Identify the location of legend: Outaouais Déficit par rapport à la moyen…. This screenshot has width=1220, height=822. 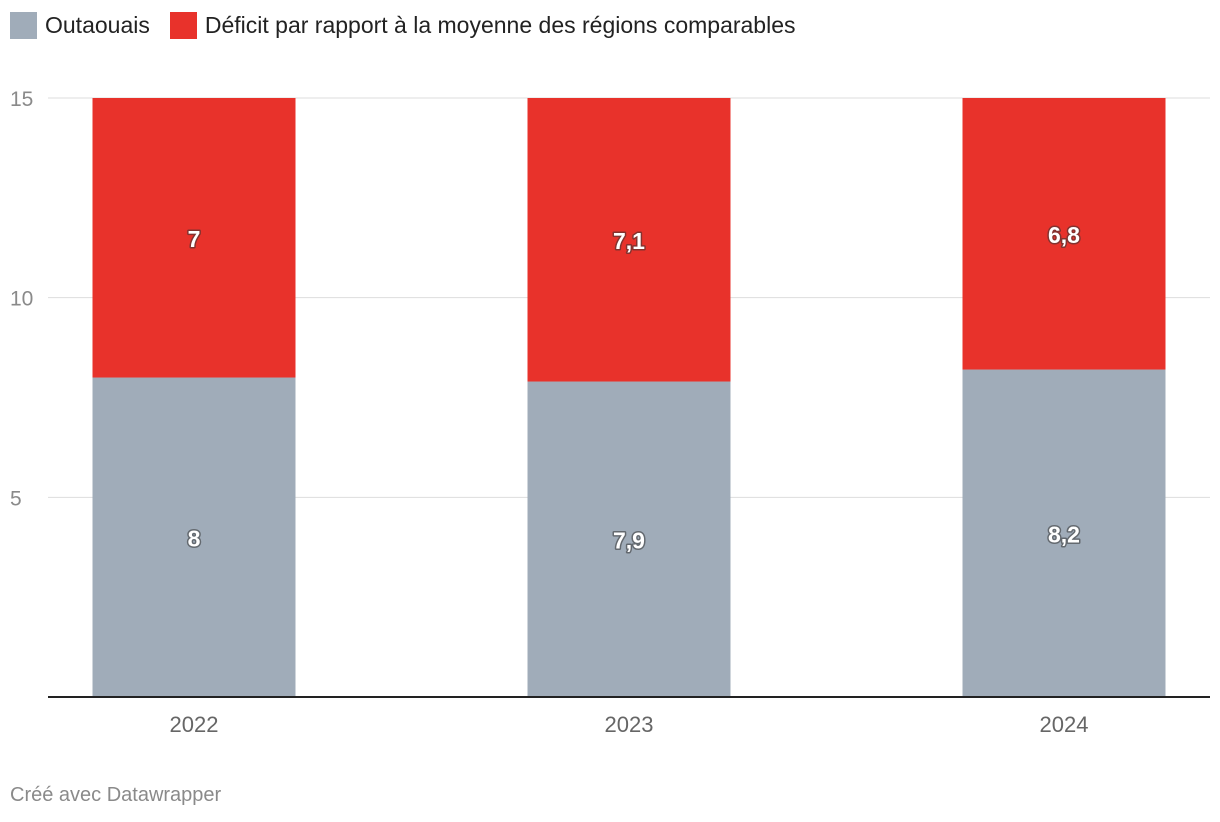
(413, 25).